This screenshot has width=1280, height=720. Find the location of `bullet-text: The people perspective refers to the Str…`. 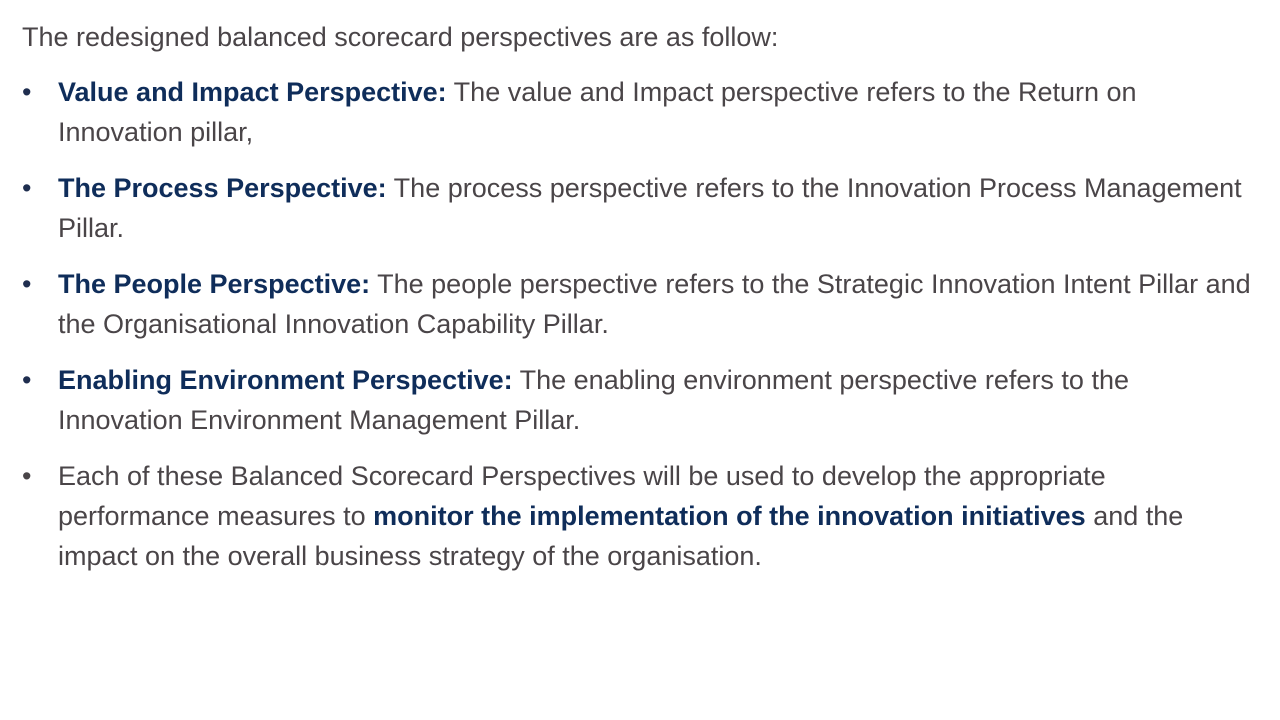

bullet-text: The people perspective refers to the Str… is located at coordinates (654, 304).